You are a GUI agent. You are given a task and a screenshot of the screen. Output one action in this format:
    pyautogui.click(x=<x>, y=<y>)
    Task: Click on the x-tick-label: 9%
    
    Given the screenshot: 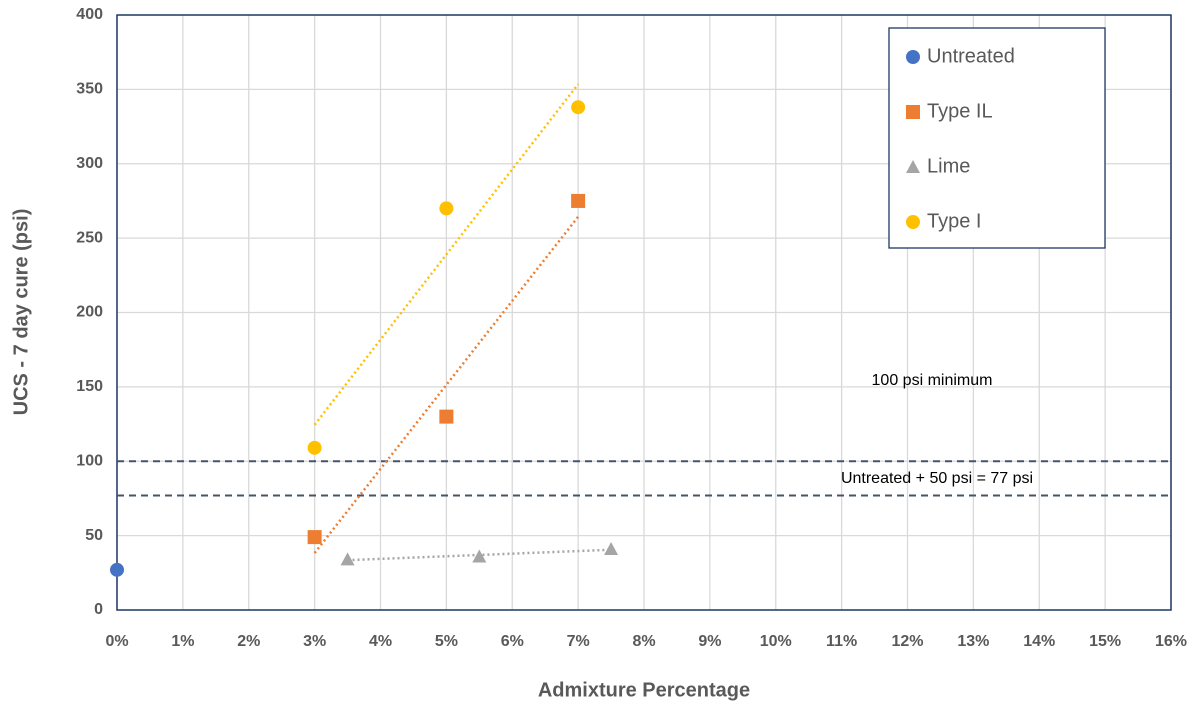 What is the action you would take?
    pyautogui.click(x=709, y=641)
    